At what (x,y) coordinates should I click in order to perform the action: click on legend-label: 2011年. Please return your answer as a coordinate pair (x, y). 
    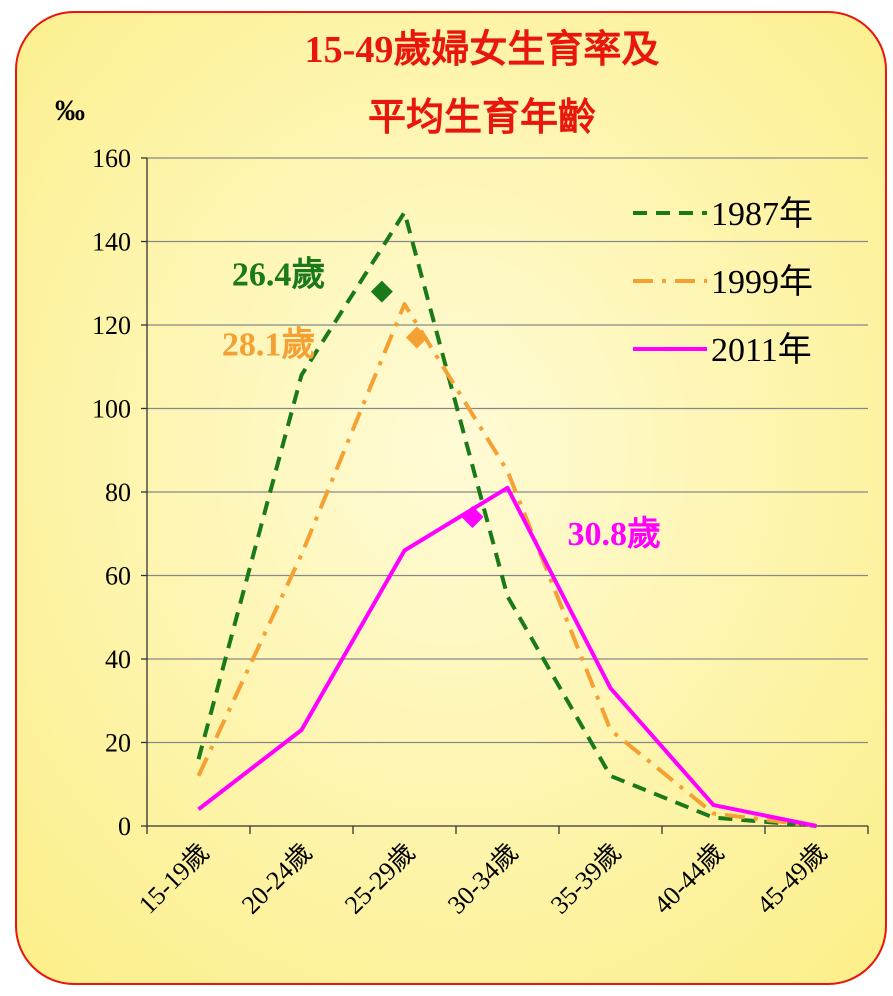
    Looking at the image, I should click on (761, 350).